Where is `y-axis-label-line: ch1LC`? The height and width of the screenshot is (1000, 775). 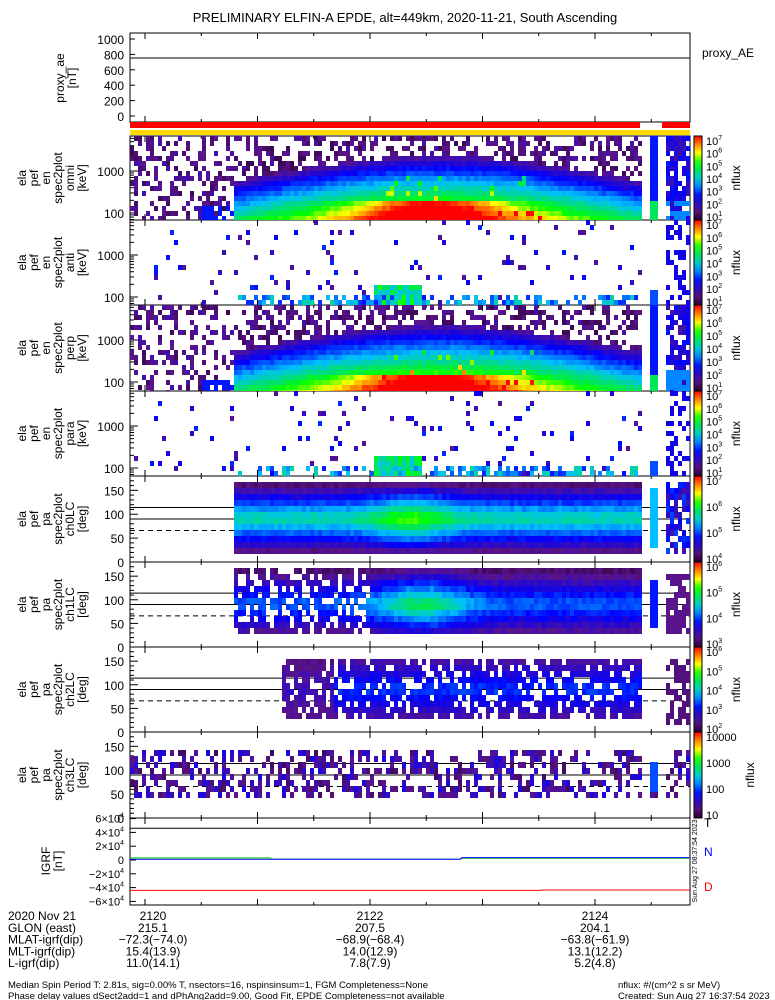
y-axis-label-line: ch1LC is located at coordinates (70, 604).